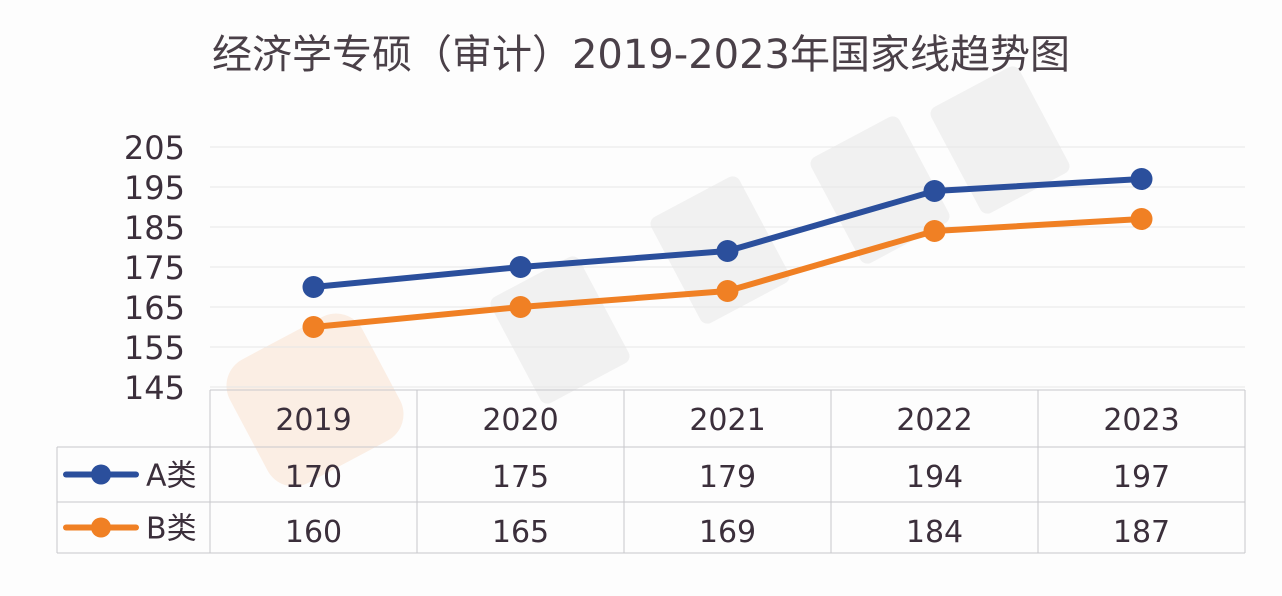 Image resolution: width=1282 pixels, height=596 pixels. Describe the element at coordinates (154, 308) in the screenshot. I see `y-tick-label: 165` at that location.